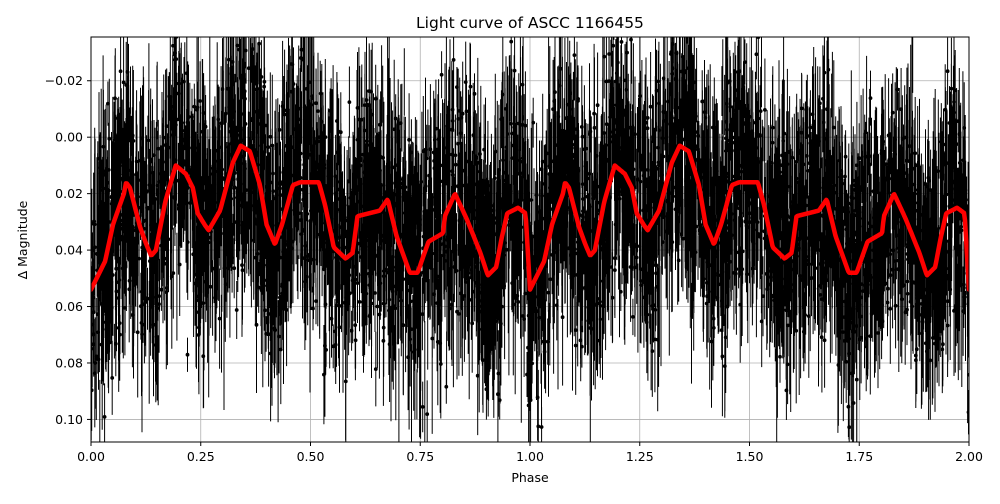 The height and width of the screenshot is (504, 1000). Describe the element at coordinates (91, 456) in the screenshot. I see `x-tick-label: 0.00` at that location.